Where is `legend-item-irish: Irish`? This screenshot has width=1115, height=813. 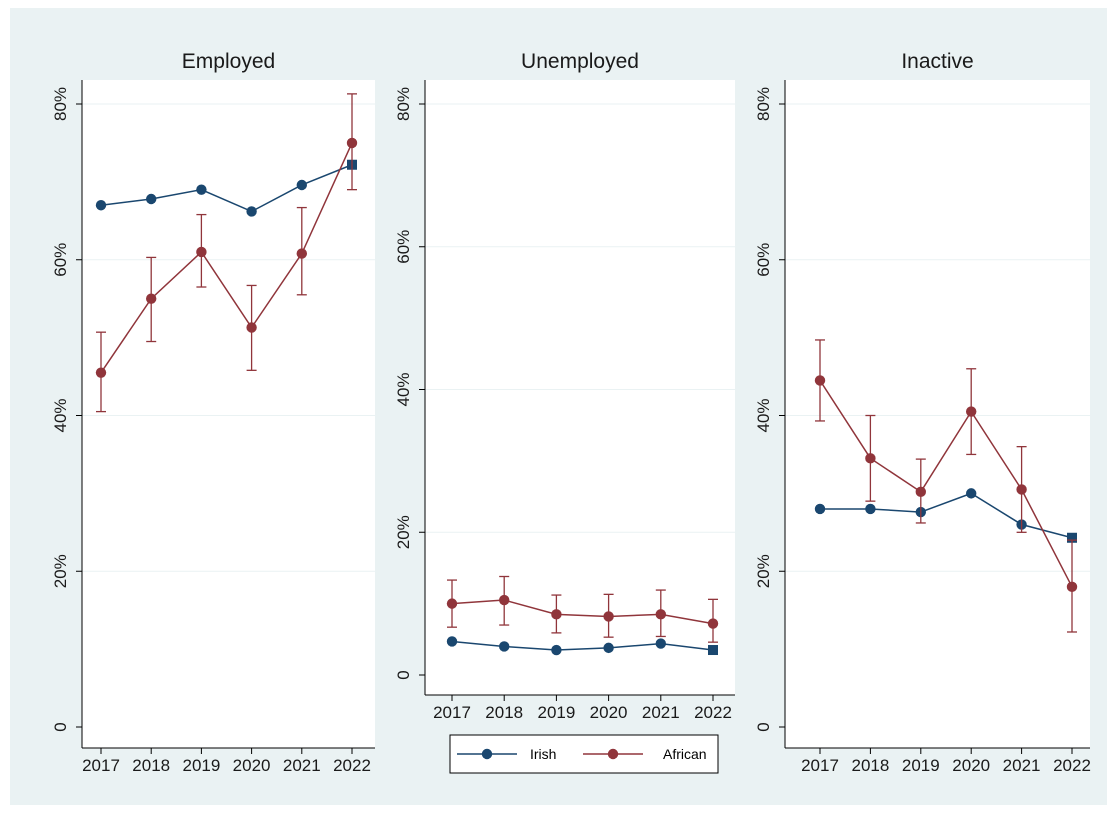 legend-item-irish: Irish is located at coordinates (506, 754).